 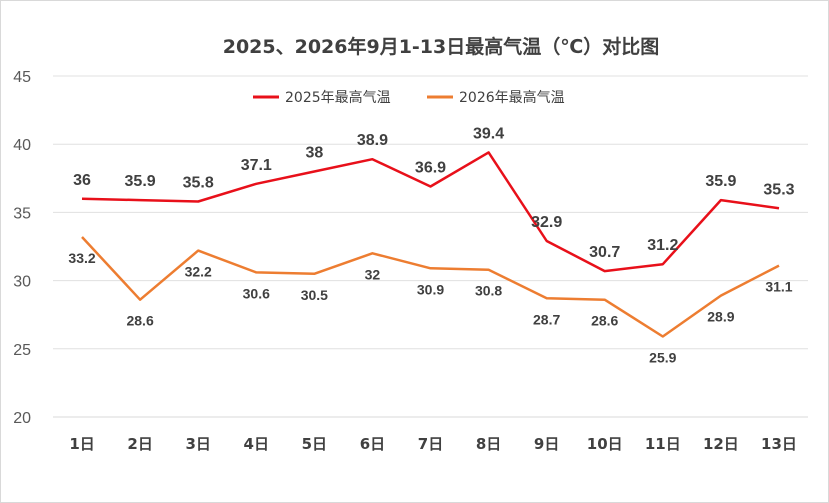 I want to click on y-tick-label: 20, so click(x=22, y=418).